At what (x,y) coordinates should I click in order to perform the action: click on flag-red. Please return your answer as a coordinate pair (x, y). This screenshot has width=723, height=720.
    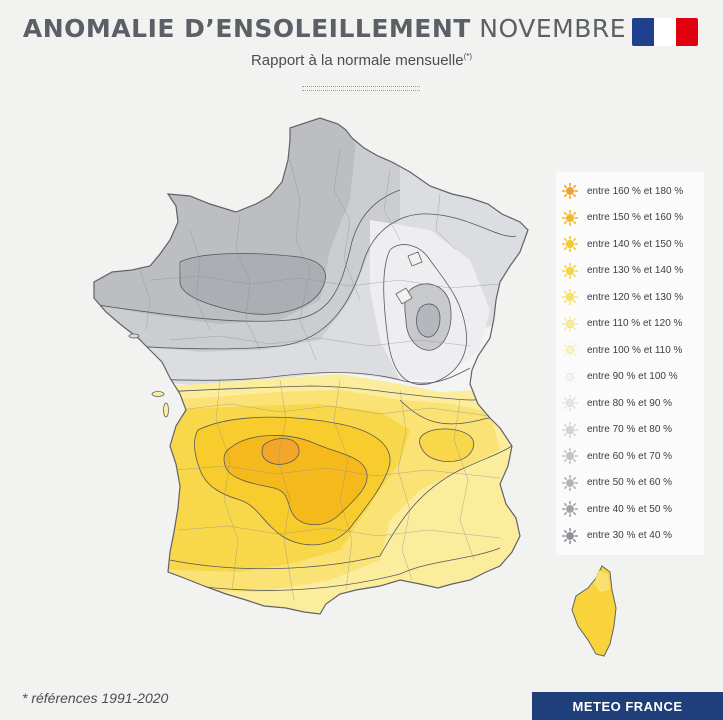
    Looking at the image, I should click on (687, 32).